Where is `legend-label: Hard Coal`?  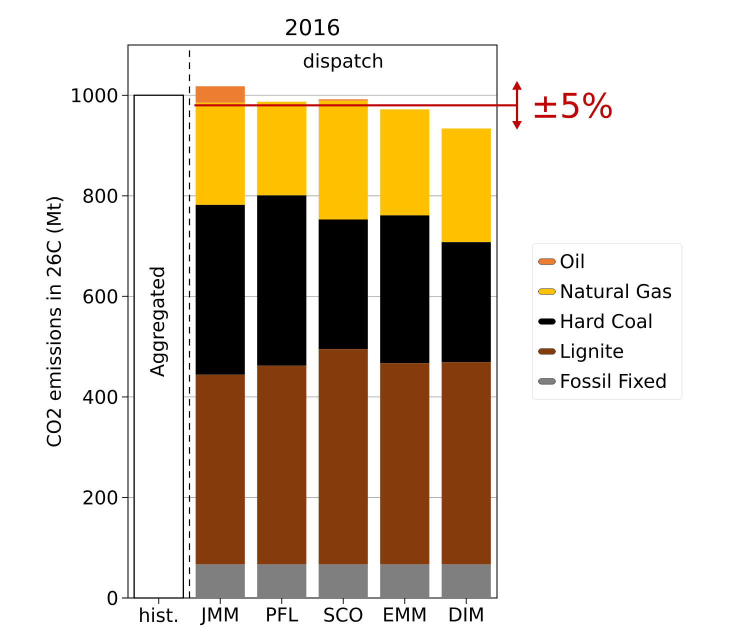 legend-label: Hard Coal is located at coordinates (607, 321).